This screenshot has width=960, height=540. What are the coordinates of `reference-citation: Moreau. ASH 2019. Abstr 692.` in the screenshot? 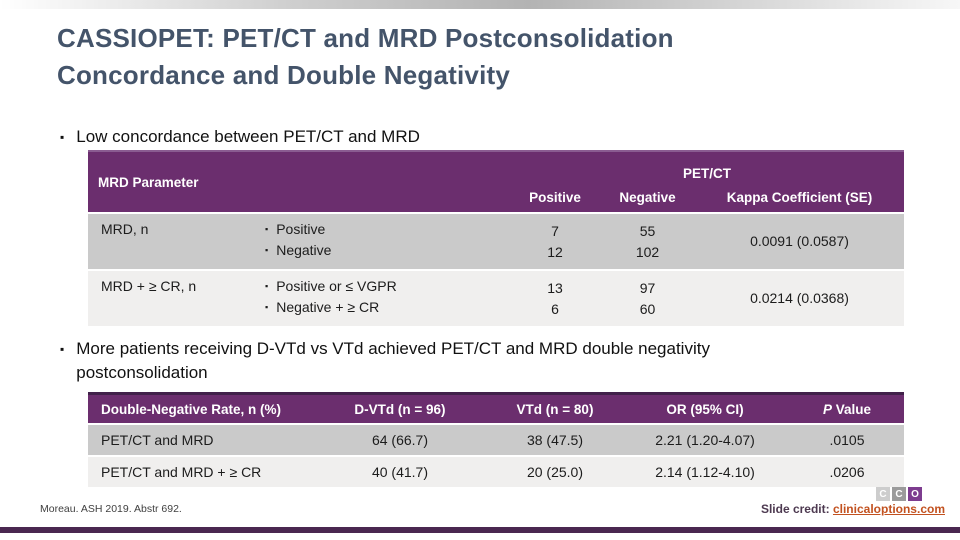 It's located at (111, 509).